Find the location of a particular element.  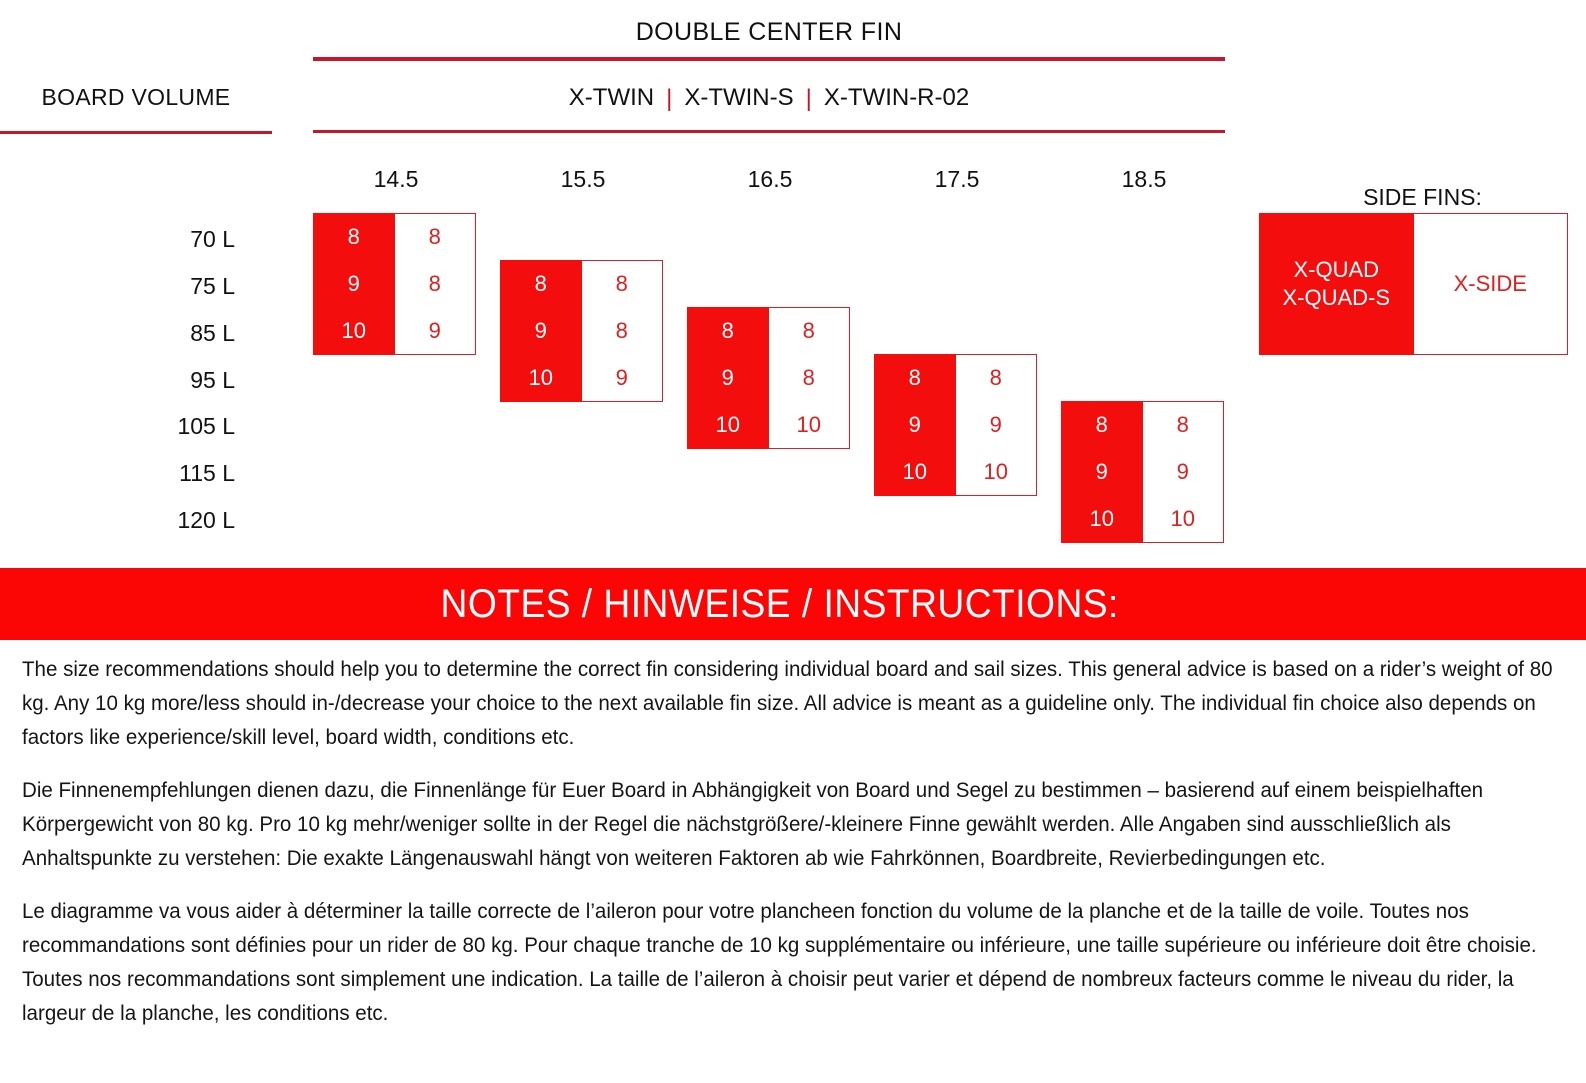

notes-banner: NOTES / HINWEISE / INSTRUCTIONS: is located at coordinates (793, 604).